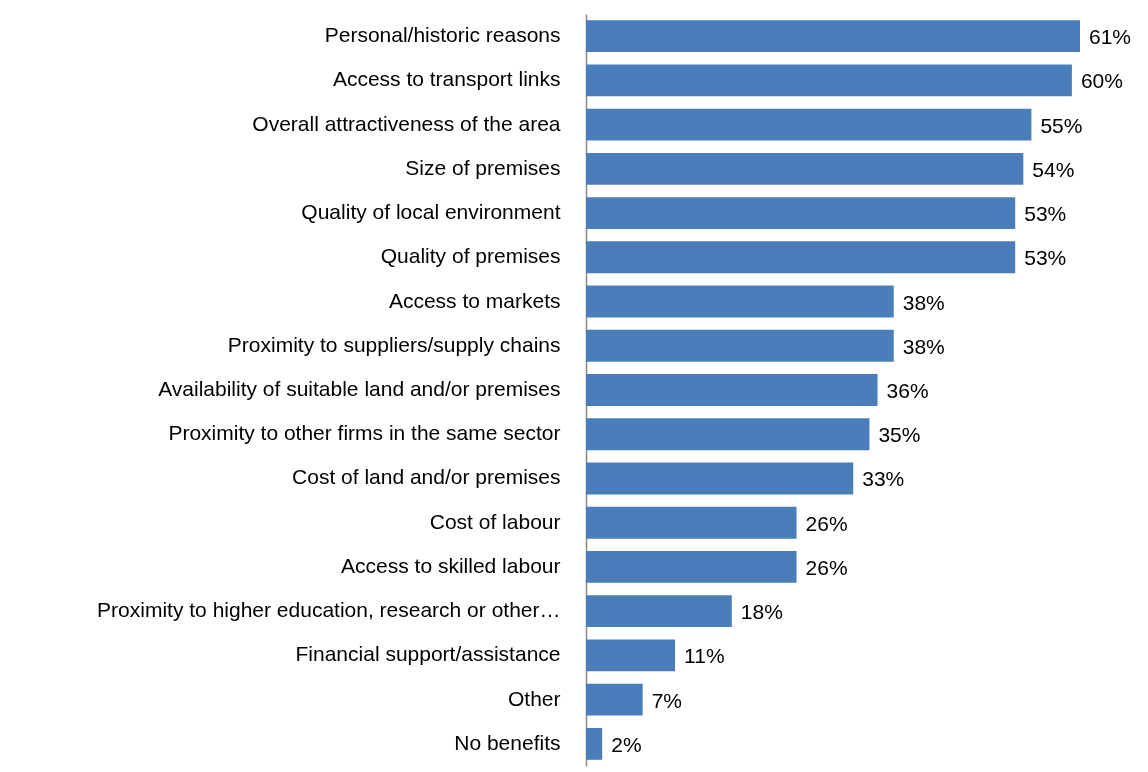  I want to click on data-label: 55%, so click(1061, 125).